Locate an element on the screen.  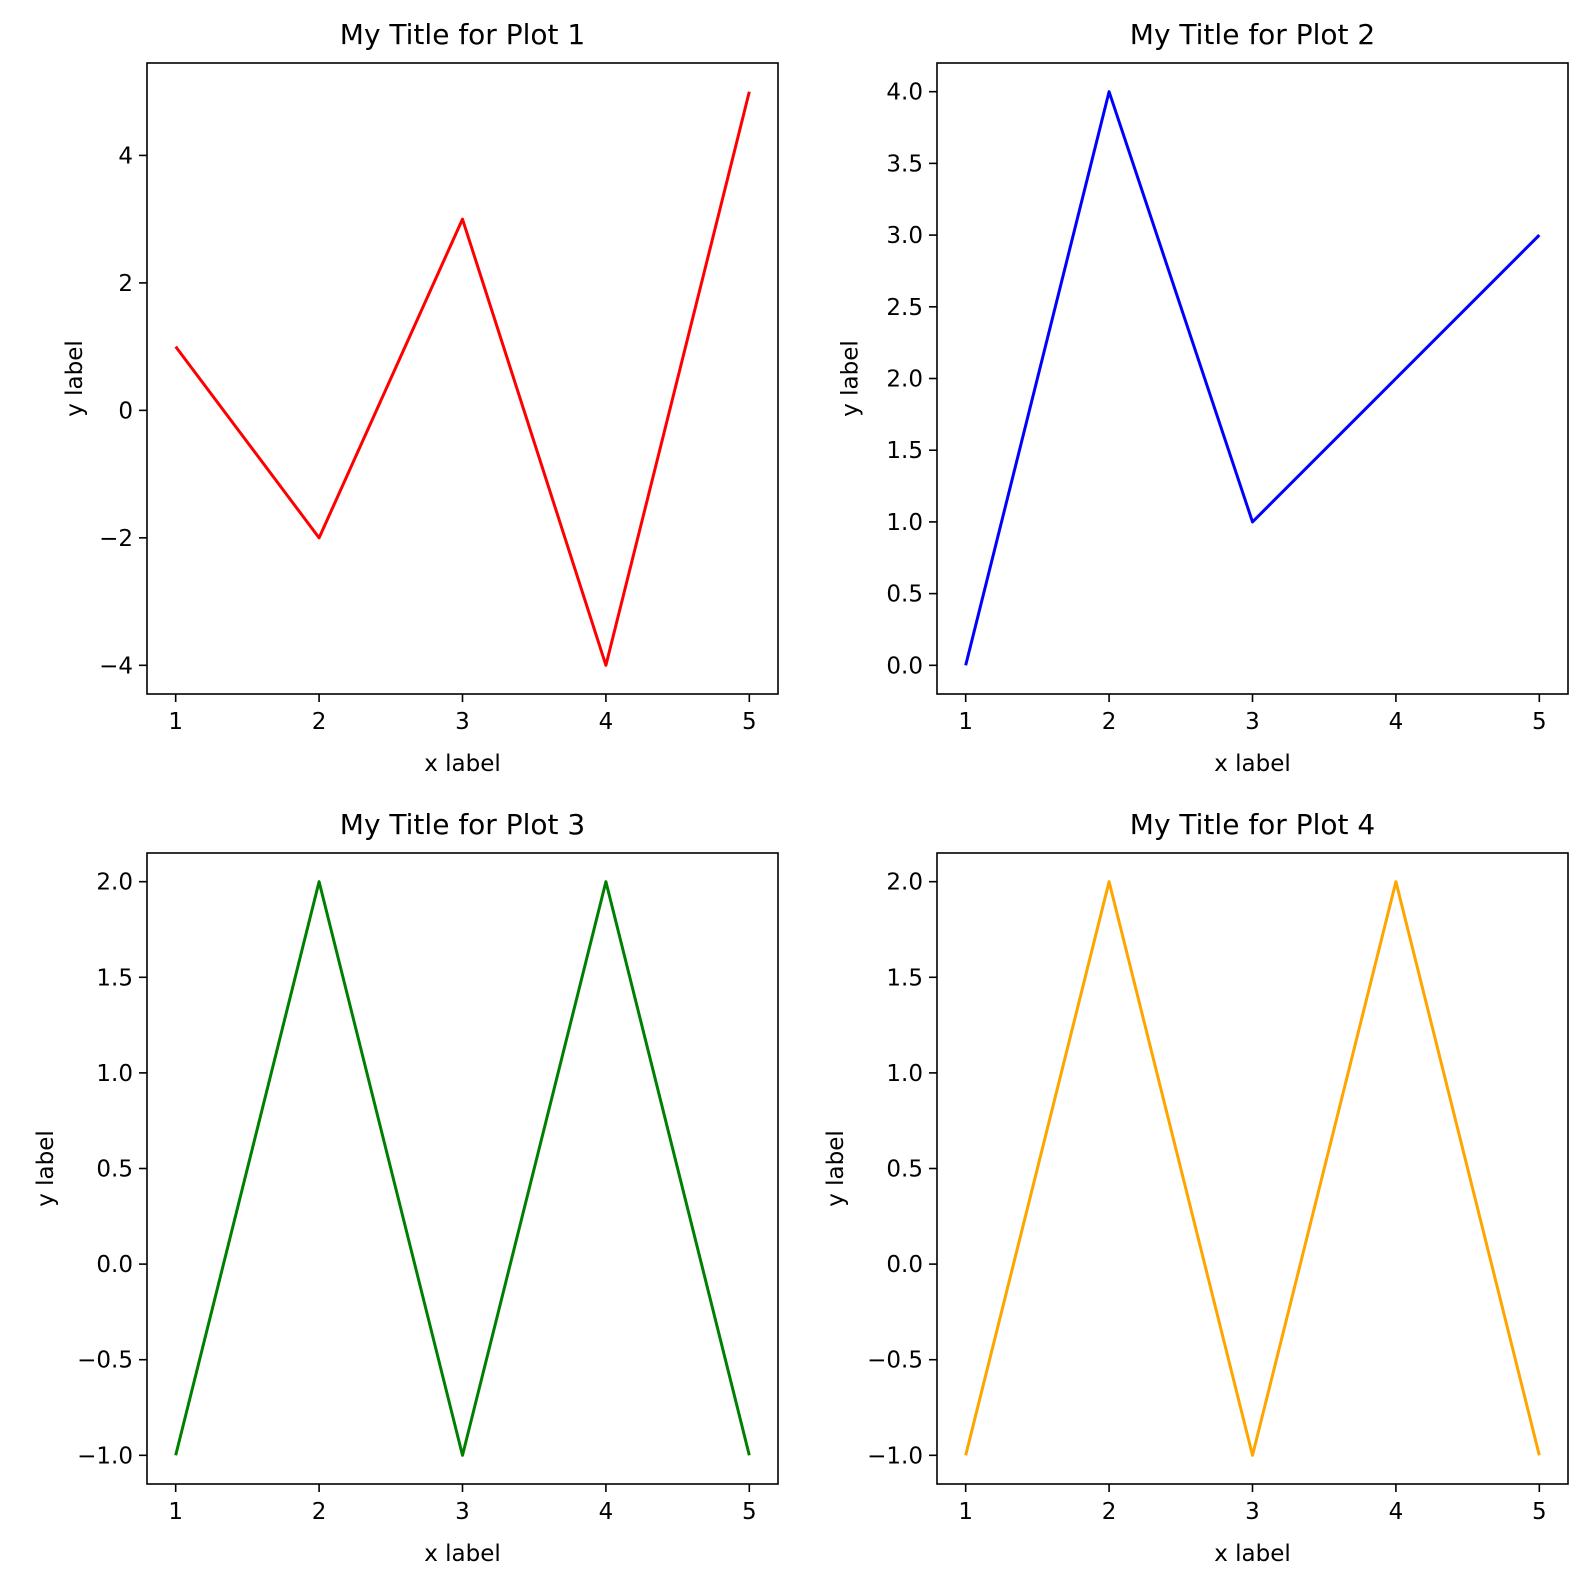
plot-title: My Title for Plot 1 is located at coordinates (462, 34).